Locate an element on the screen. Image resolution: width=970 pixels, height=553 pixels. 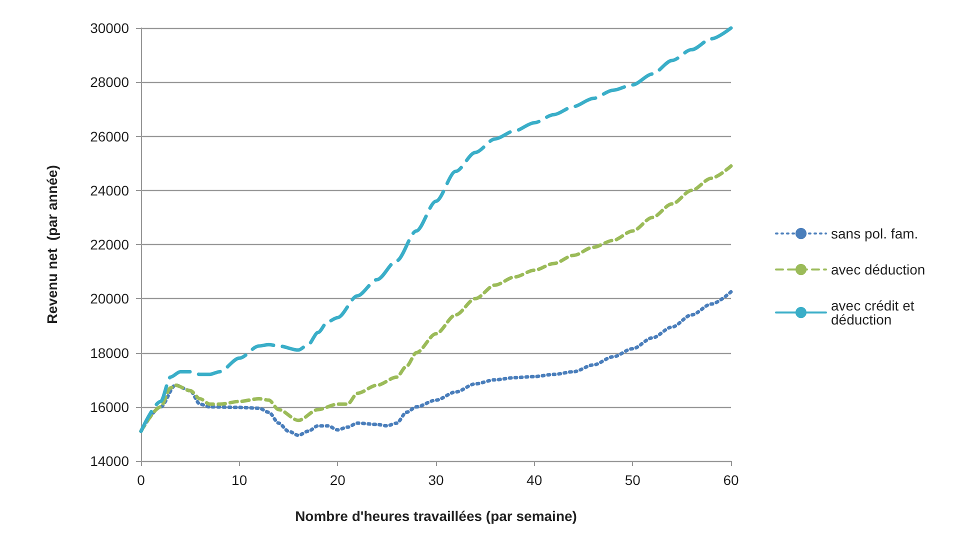
y-axis-title: Revenu net (par année) is located at coordinates (52, 244).